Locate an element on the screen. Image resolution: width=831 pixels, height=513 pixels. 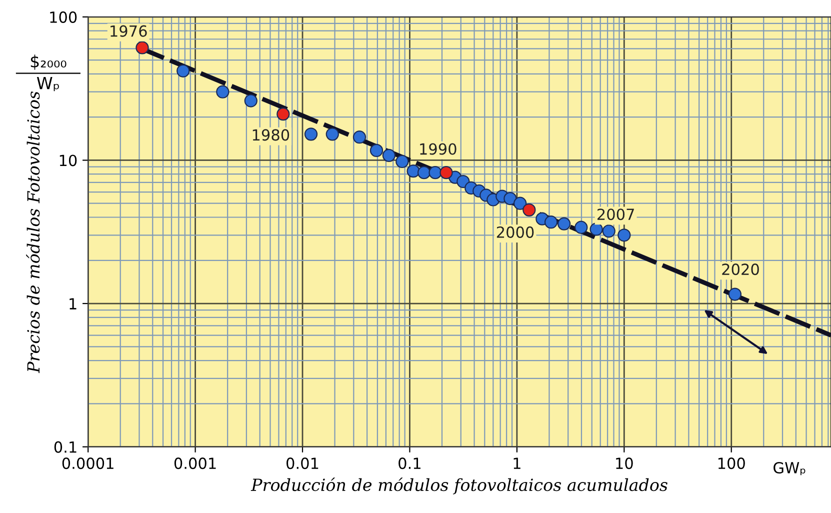
x-axis-title: Producción de módulos fotovoltaicos acumulados is located at coordinates (459, 486).